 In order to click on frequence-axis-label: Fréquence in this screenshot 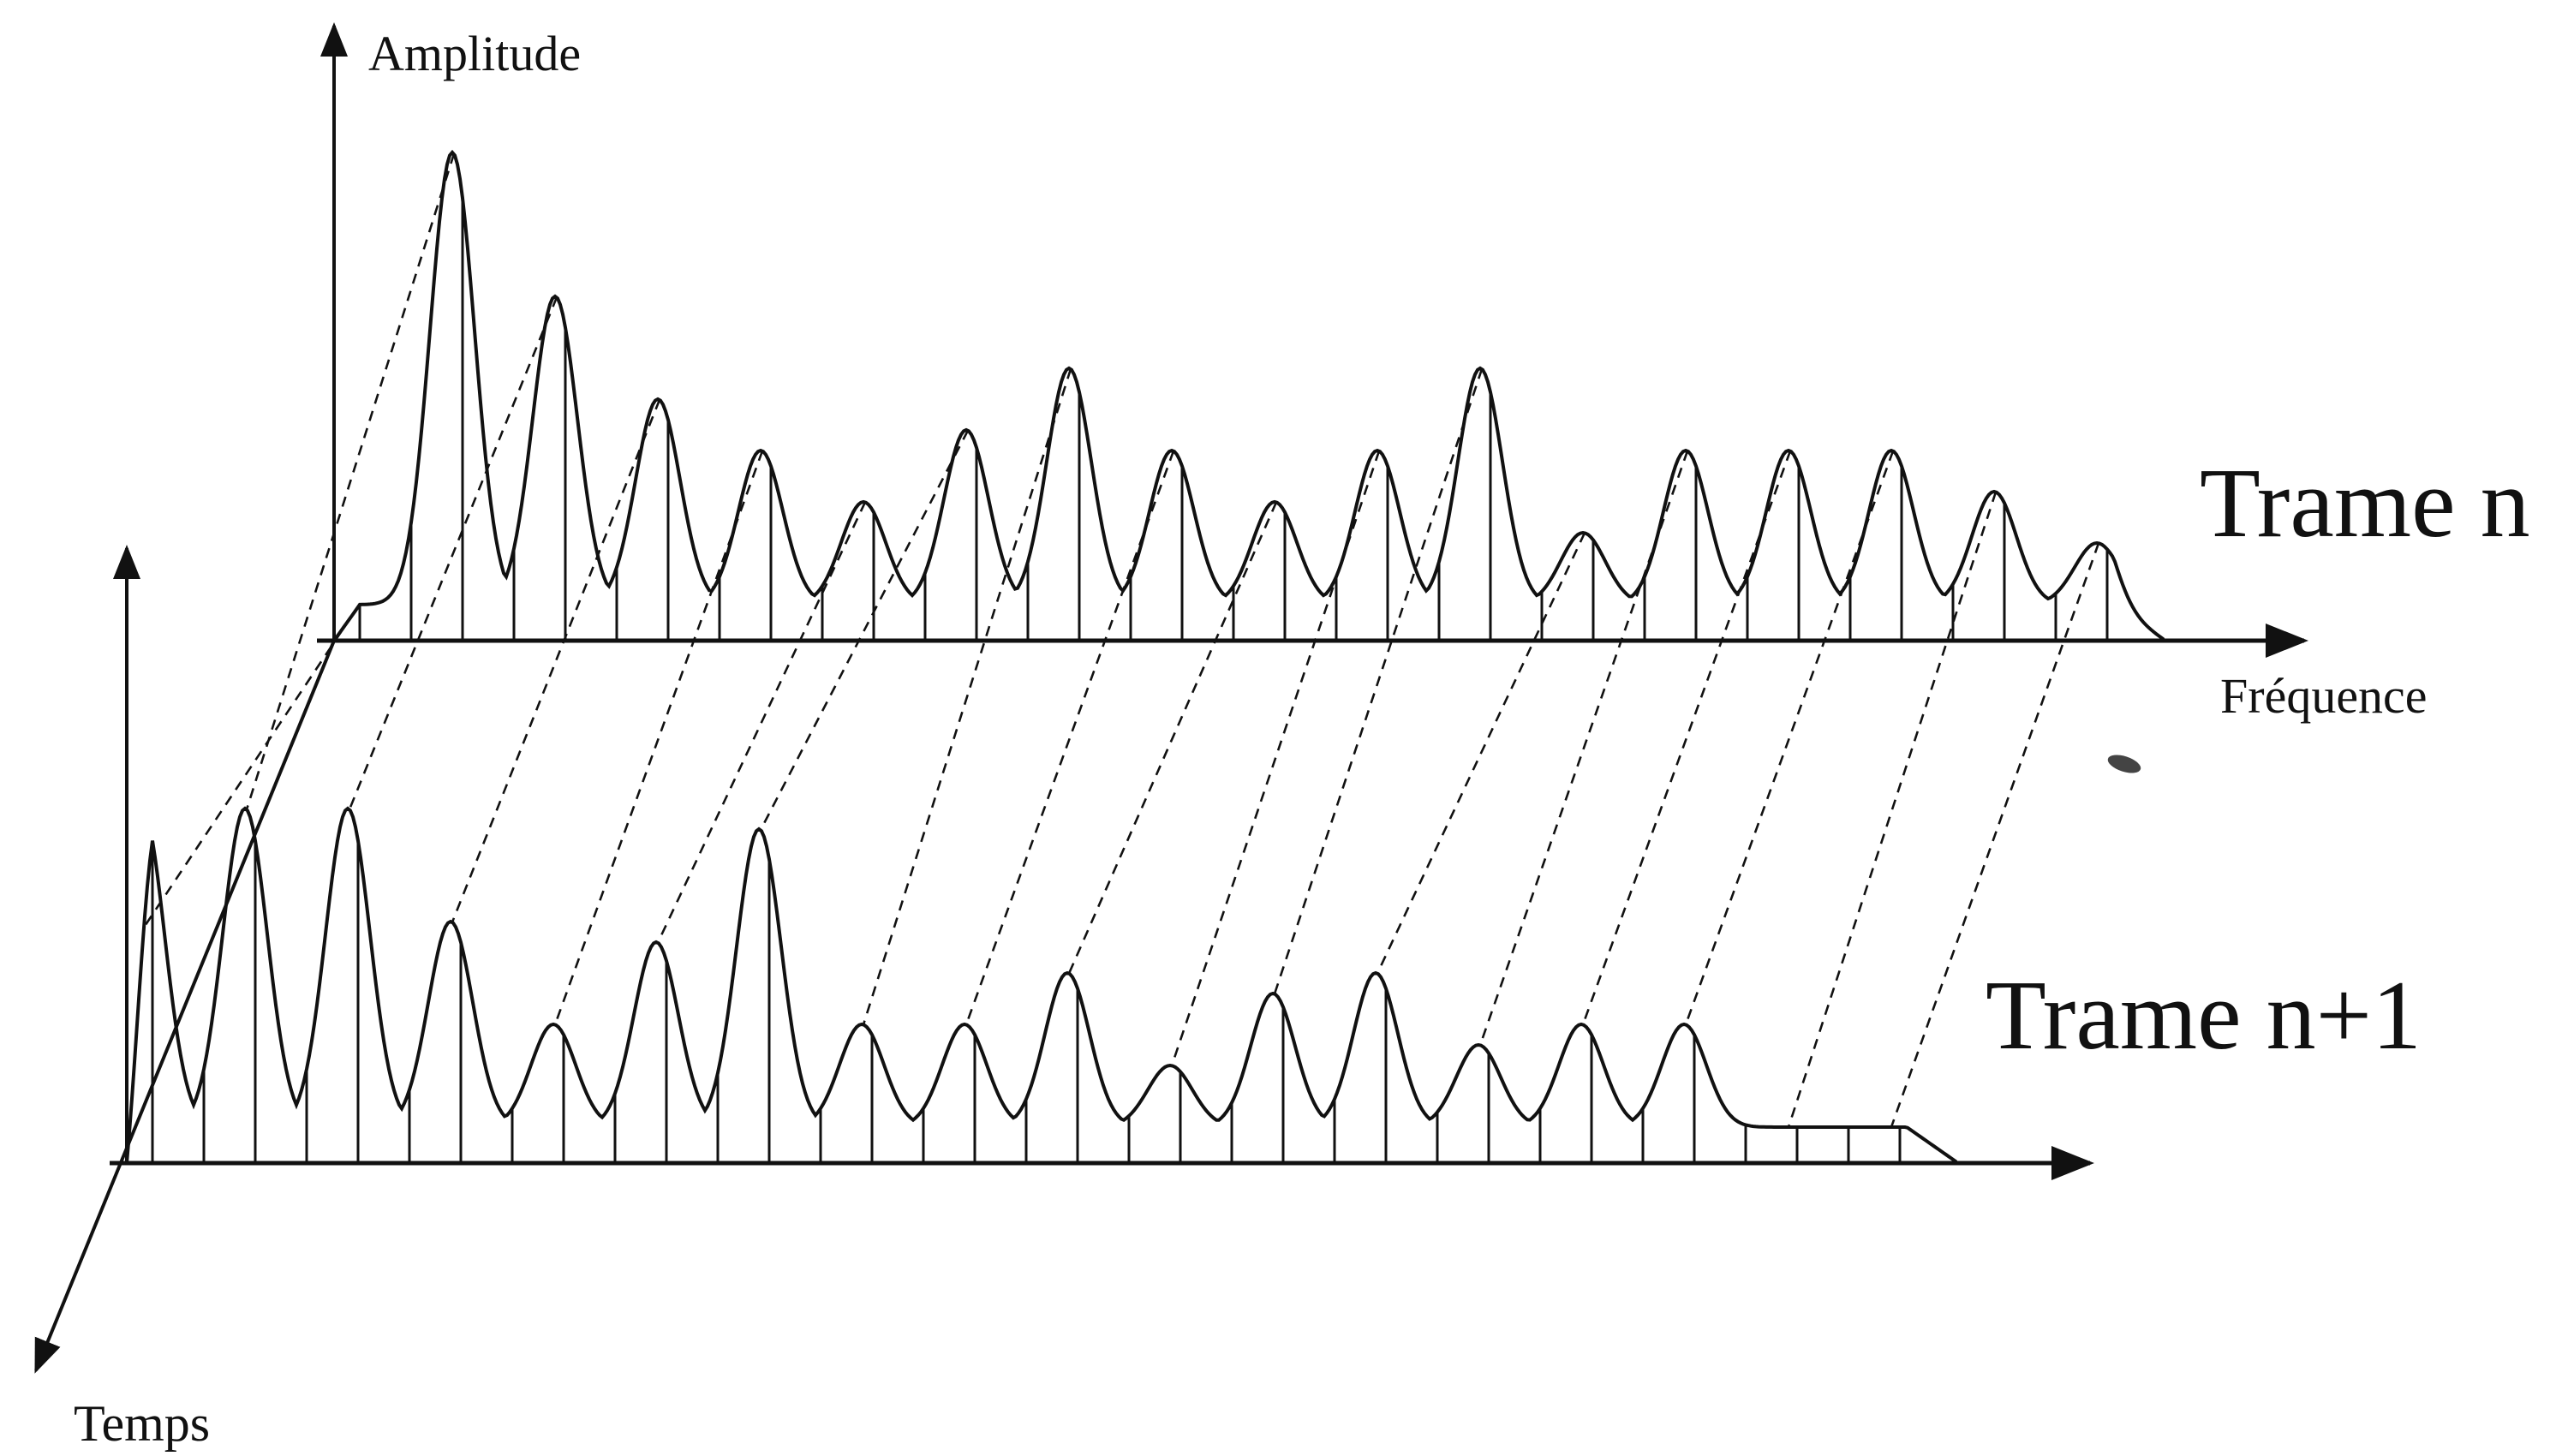, I will do `click(2324, 696)`.